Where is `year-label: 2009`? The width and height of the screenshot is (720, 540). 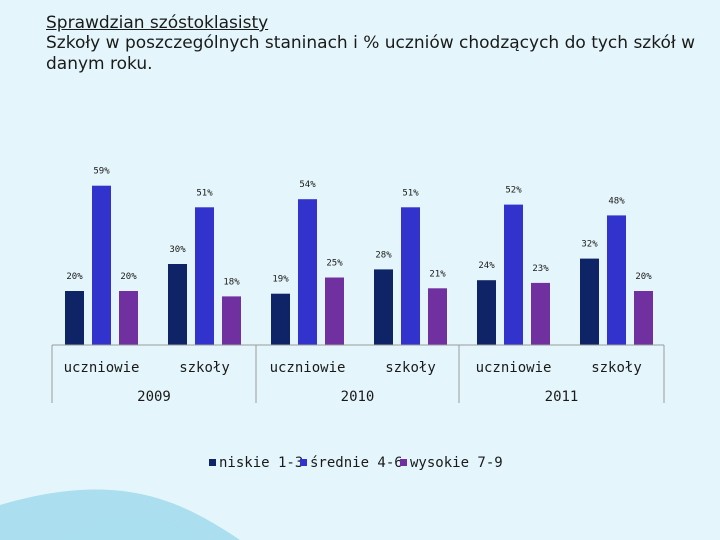 year-label: 2009 is located at coordinates (154, 397).